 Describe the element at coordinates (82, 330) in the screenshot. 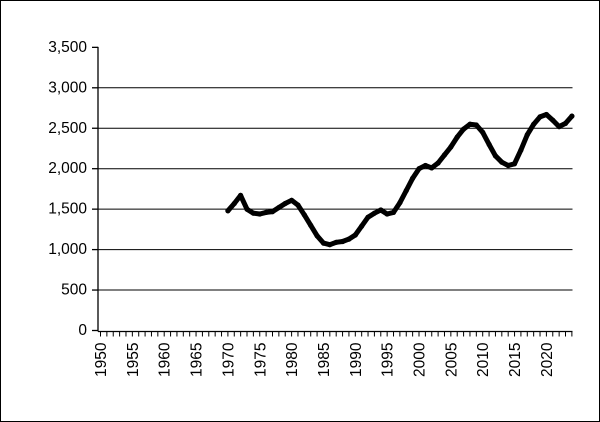

I see `y-tick-label: 0` at that location.